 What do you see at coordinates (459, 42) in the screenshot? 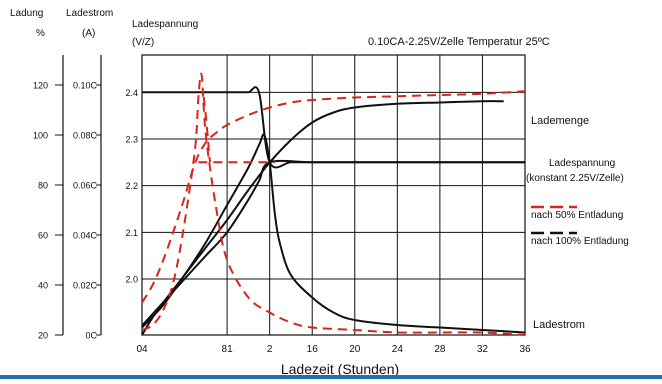
I see `chart-title: 0.10CA-2.25V/Zelle Temperatur 25ºC` at bounding box center [459, 42].